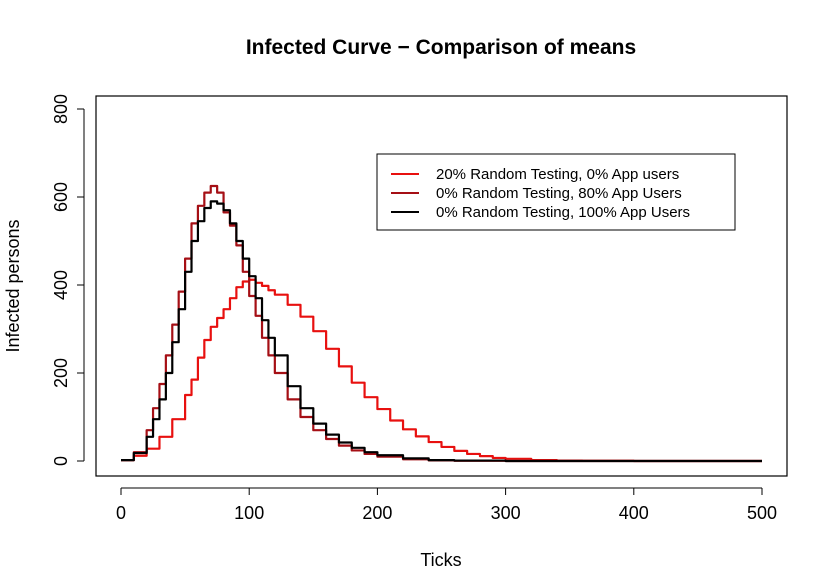  I want to click on x-axis: 0 100 200 300 400 500, so click(446, 505).